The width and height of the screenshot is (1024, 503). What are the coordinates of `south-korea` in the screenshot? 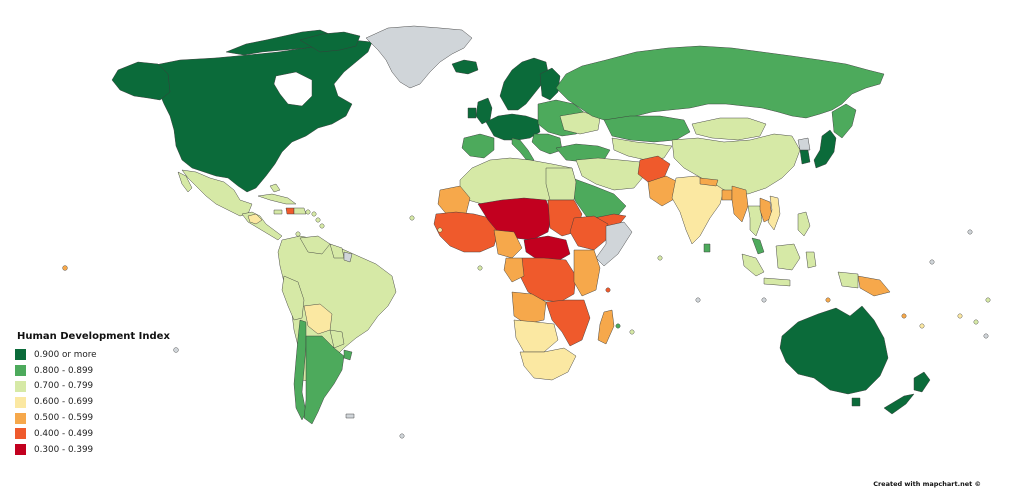 It's located at (805, 157).